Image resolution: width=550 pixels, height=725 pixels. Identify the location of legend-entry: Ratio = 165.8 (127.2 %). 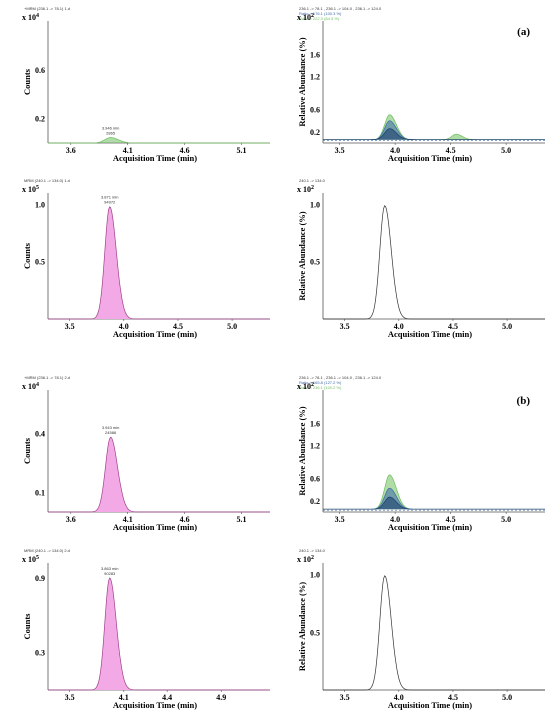
(320, 382).